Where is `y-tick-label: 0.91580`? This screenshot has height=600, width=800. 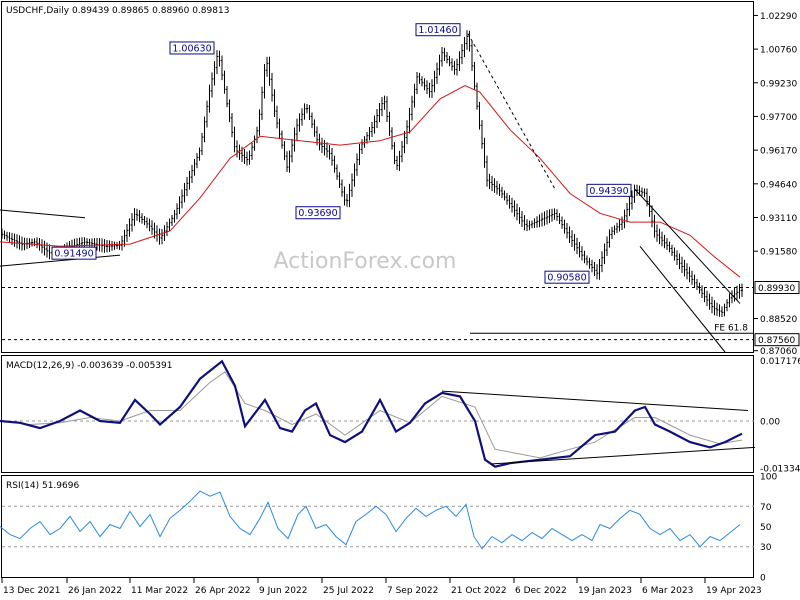
y-tick-label: 0.91580 is located at coordinates (778, 253).